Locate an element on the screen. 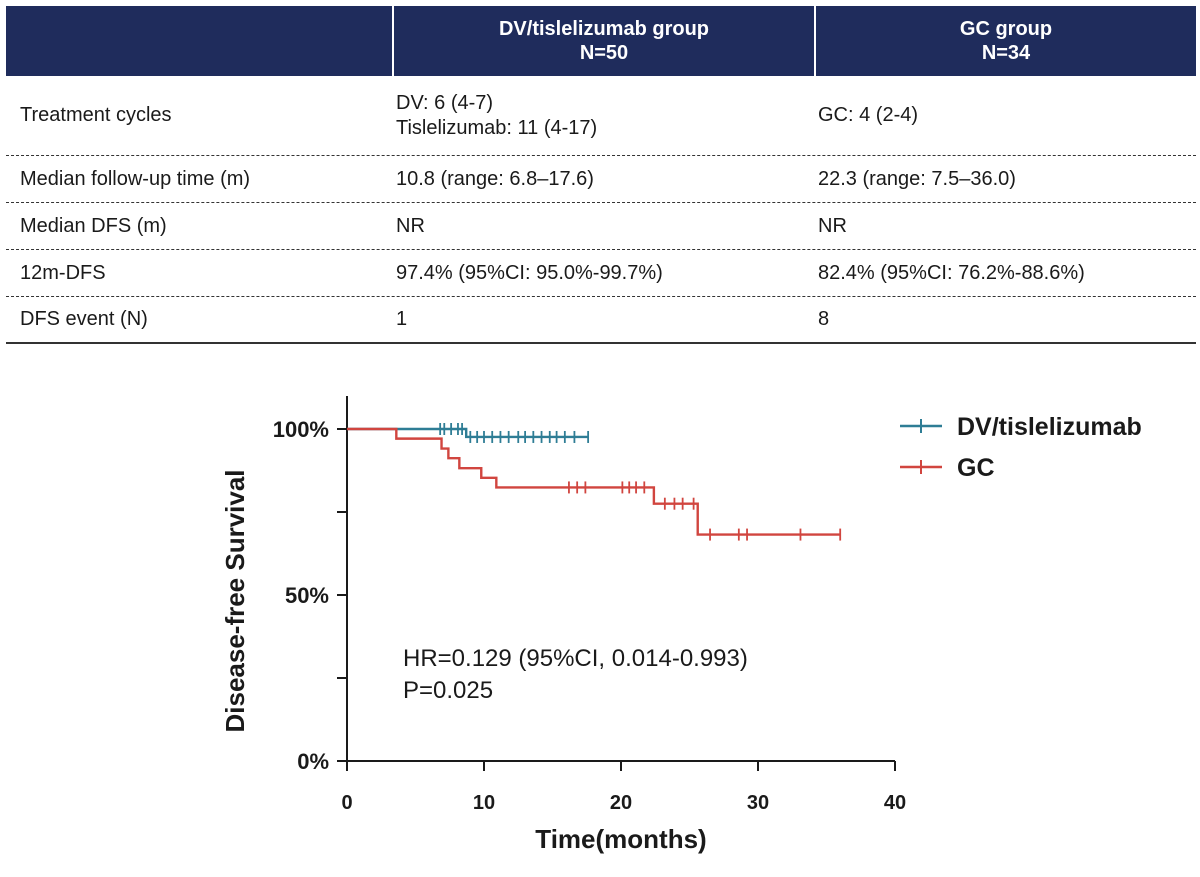  x-tick-label: 40 is located at coordinates (895, 803).